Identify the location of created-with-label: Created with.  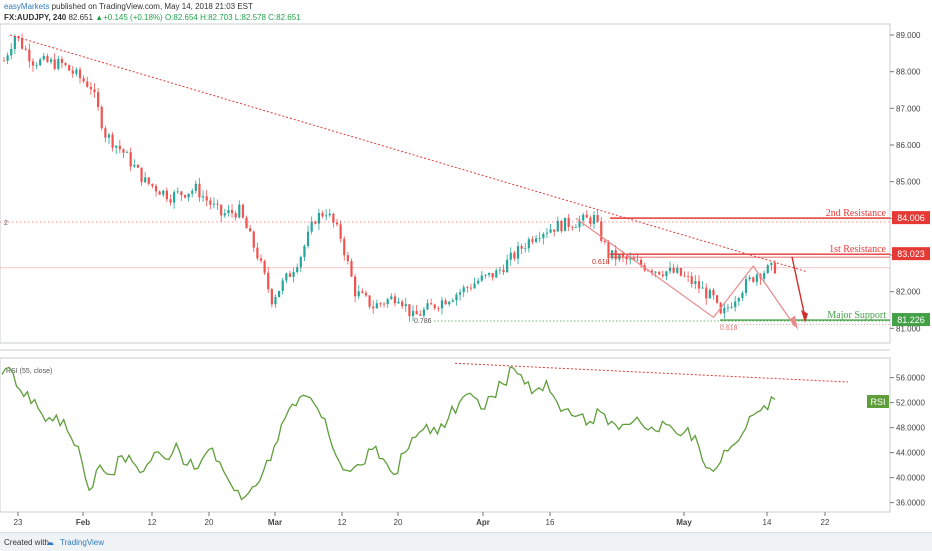
(26, 542).